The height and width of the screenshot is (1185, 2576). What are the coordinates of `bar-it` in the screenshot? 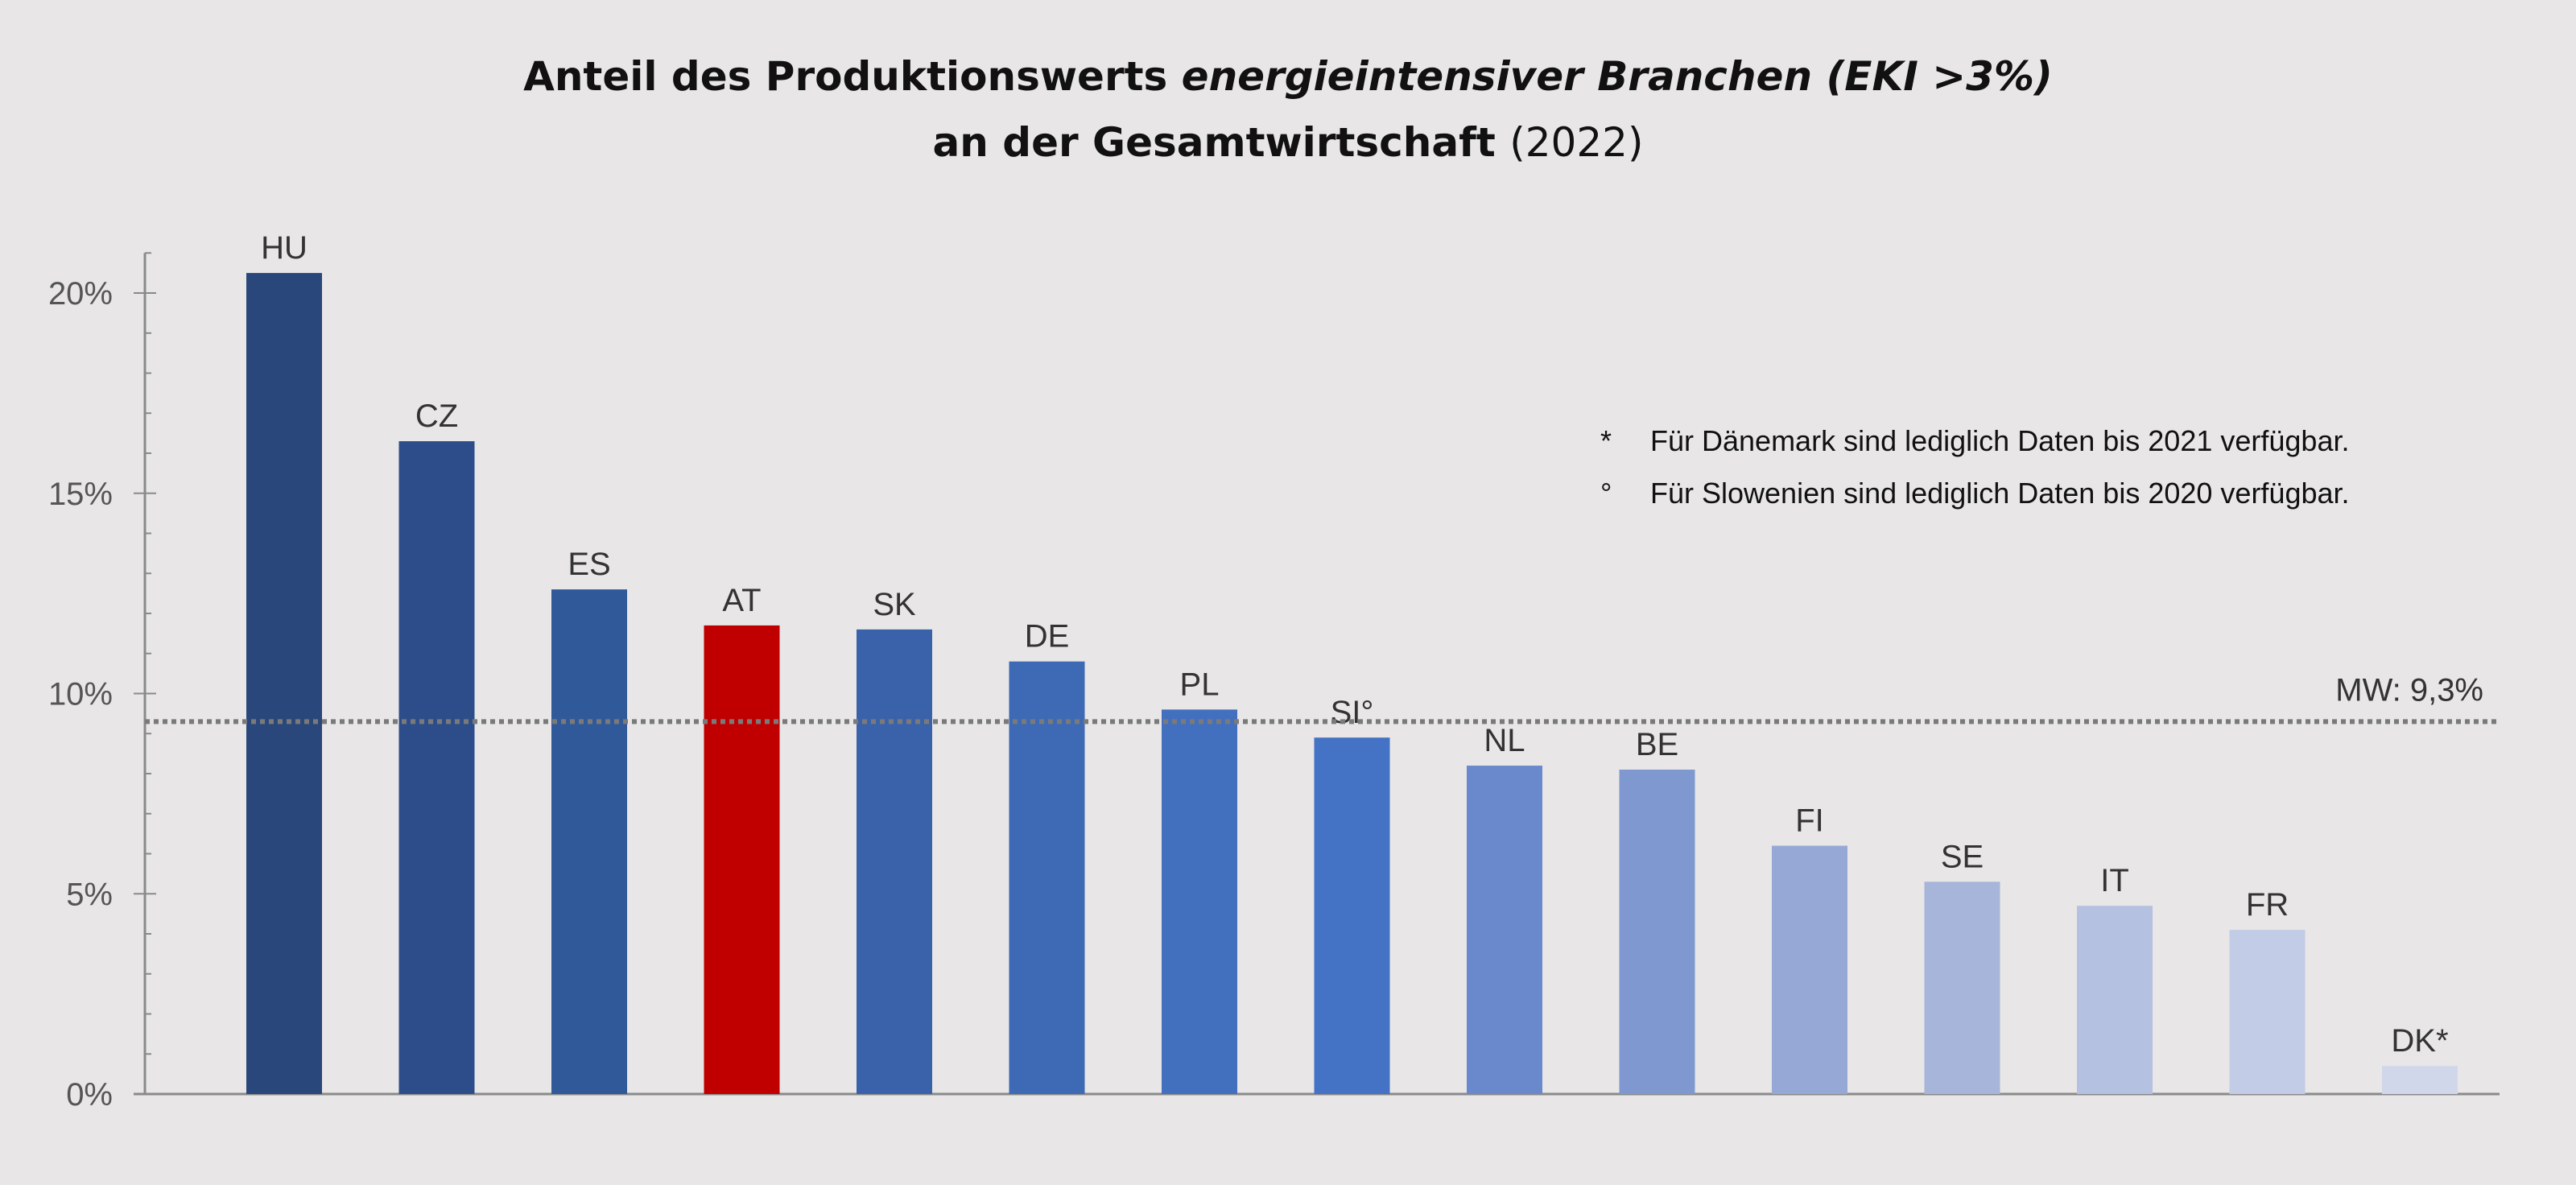 It's located at (2115, 1000).